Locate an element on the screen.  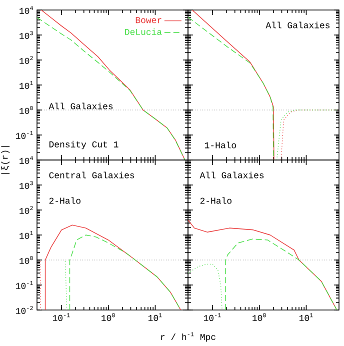
annotation: Density Cut 1 is located at coordinates (83, 145).